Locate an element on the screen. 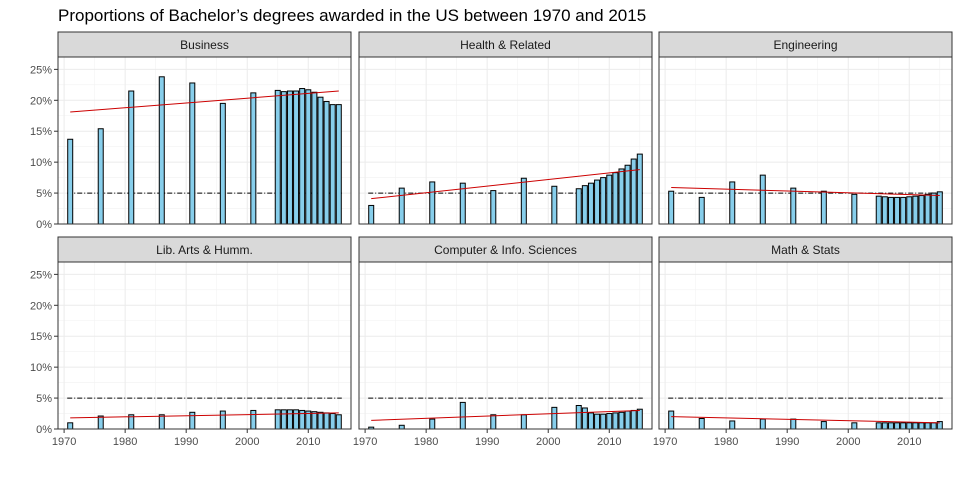 This screenshot has height=485, width=960. facet-strip-label: Computer & Info. Sciences is located at coordinates (505, 250).